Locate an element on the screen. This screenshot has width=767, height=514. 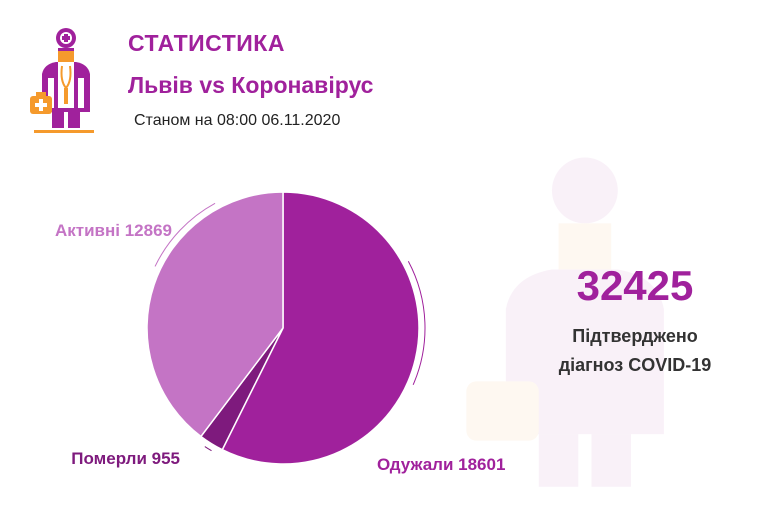
page-title: СТАТИСТИКА is located at coordinates (206, 43).